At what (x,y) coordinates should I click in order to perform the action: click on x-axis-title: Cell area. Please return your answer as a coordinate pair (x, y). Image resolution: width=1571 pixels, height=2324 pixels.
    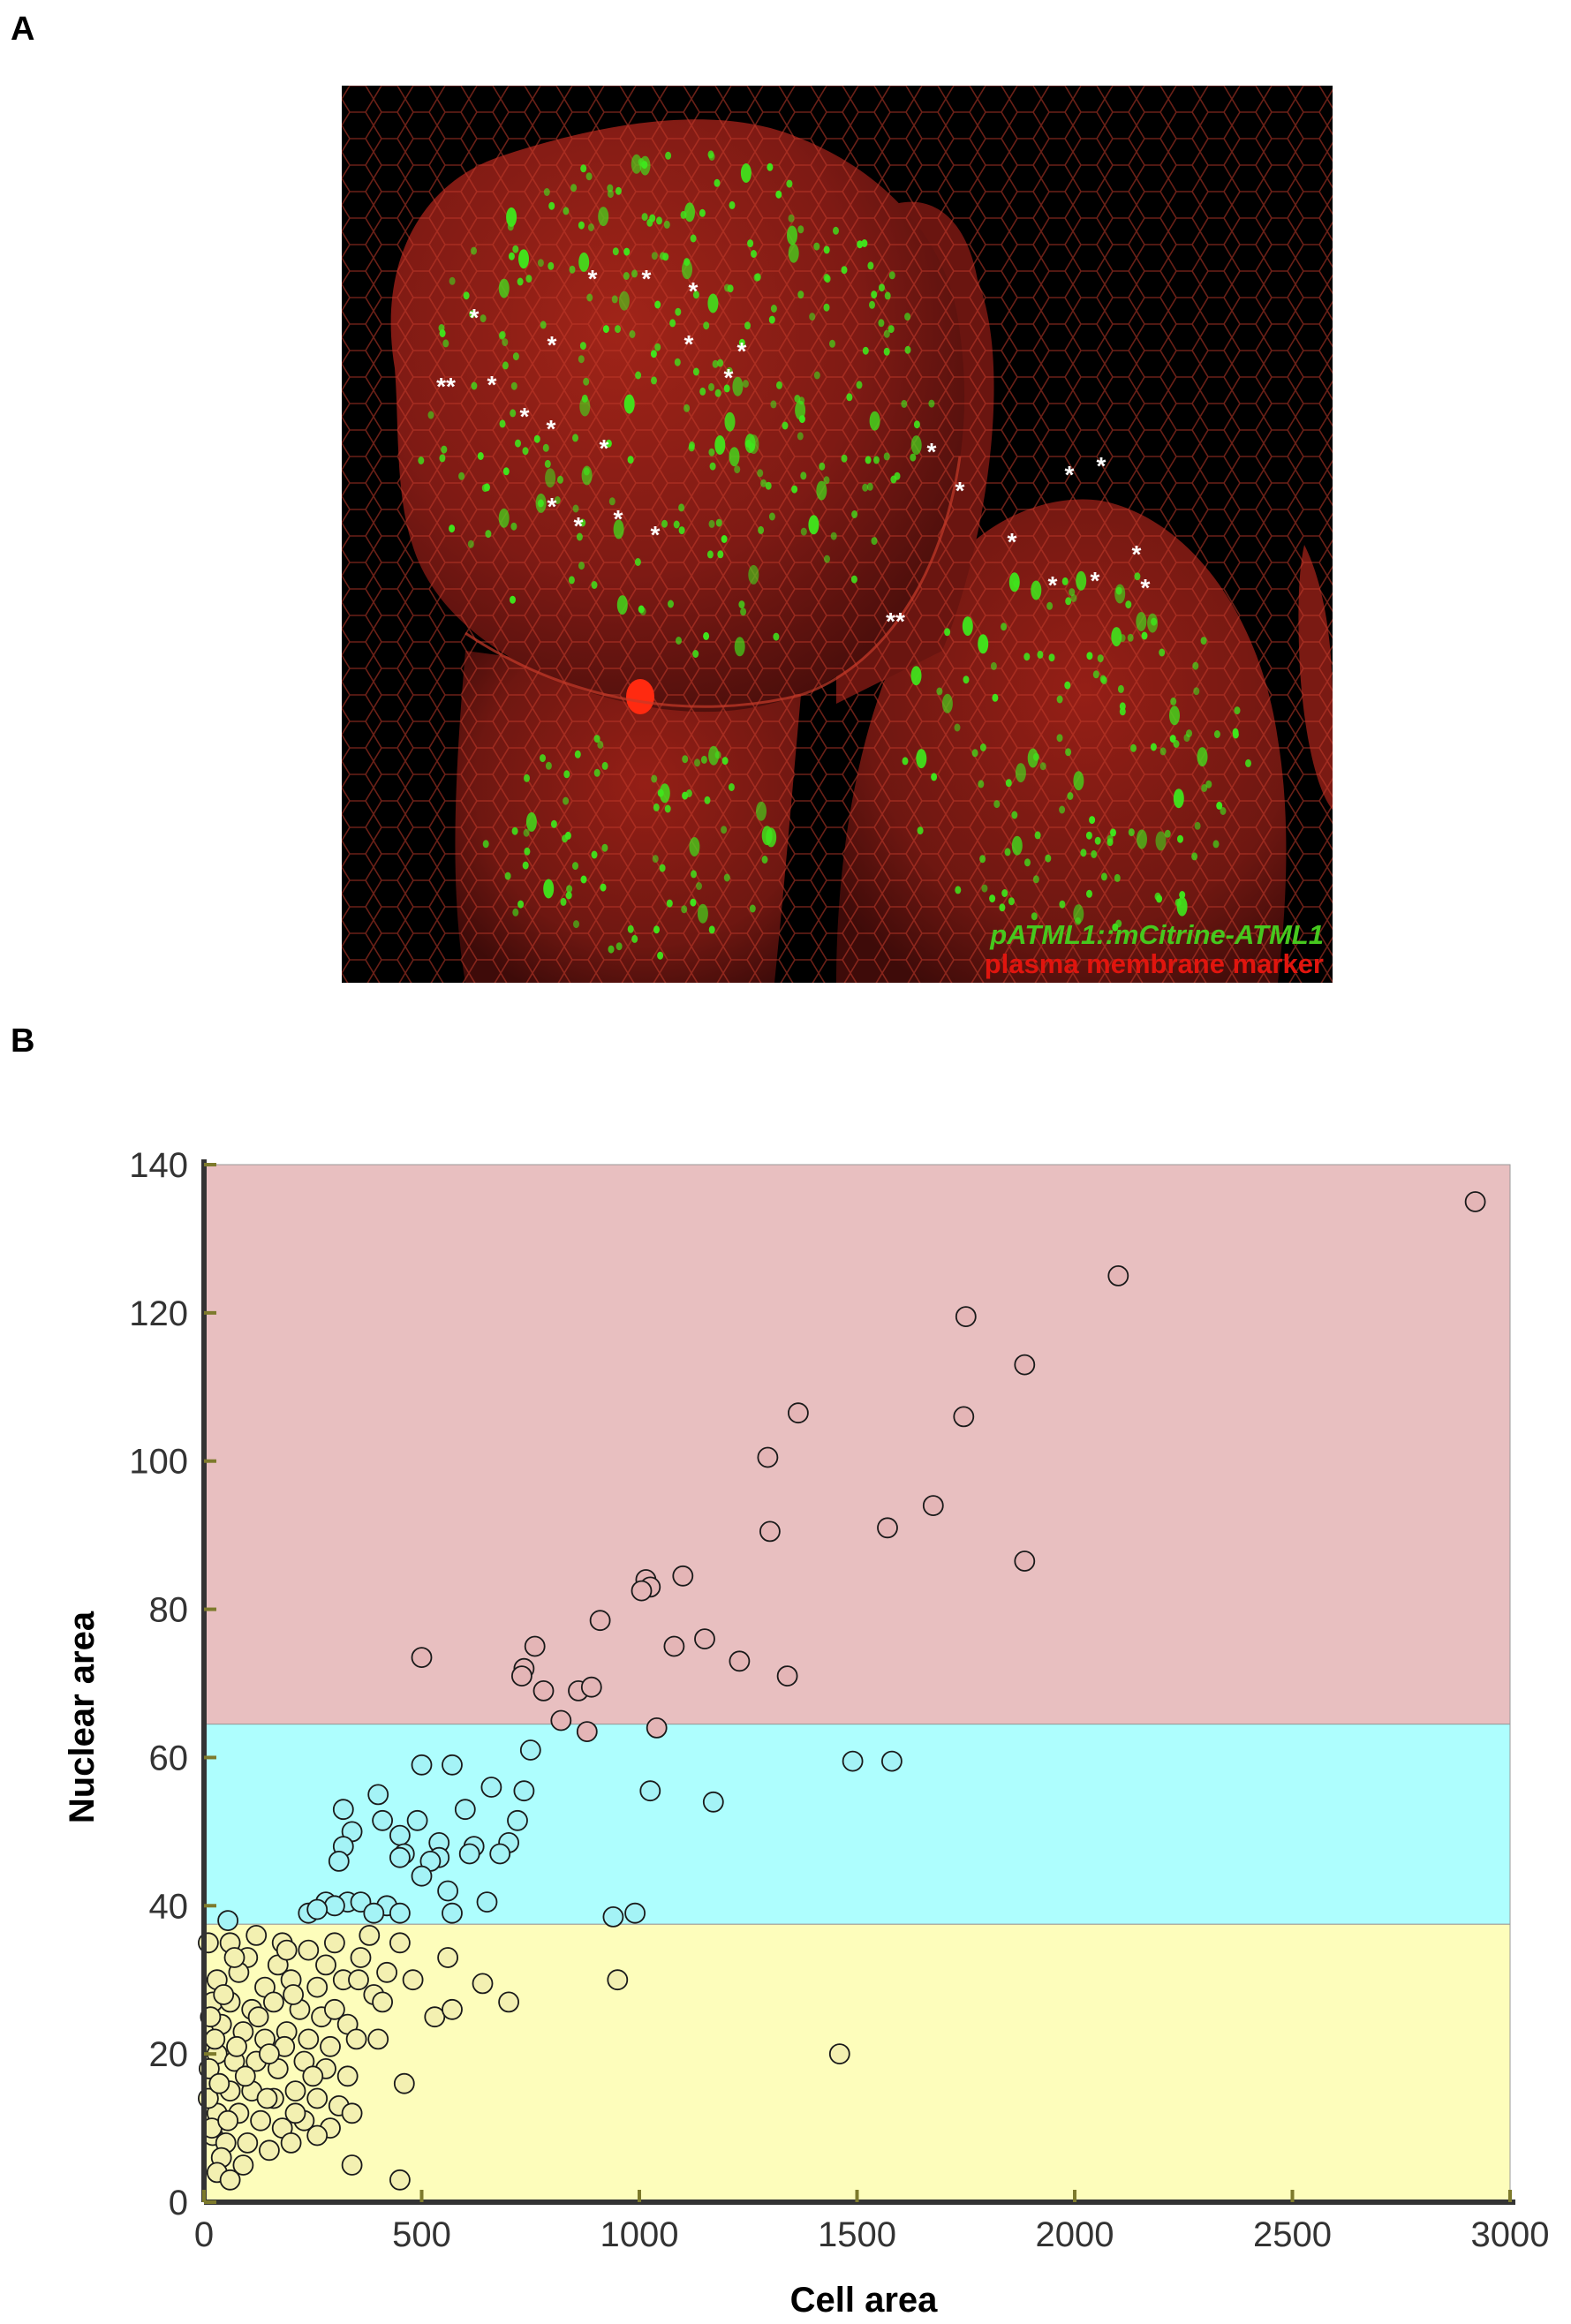
    Looking at the image, I should click on (865, 2300).